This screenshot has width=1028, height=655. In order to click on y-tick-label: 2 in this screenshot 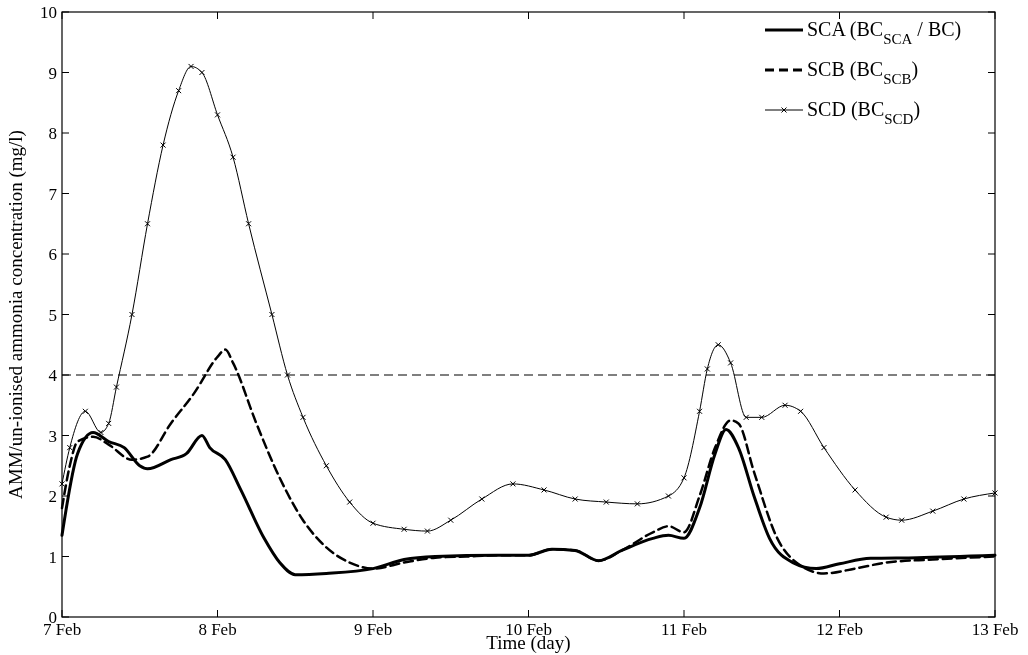, I will do `click(52, 496)`.